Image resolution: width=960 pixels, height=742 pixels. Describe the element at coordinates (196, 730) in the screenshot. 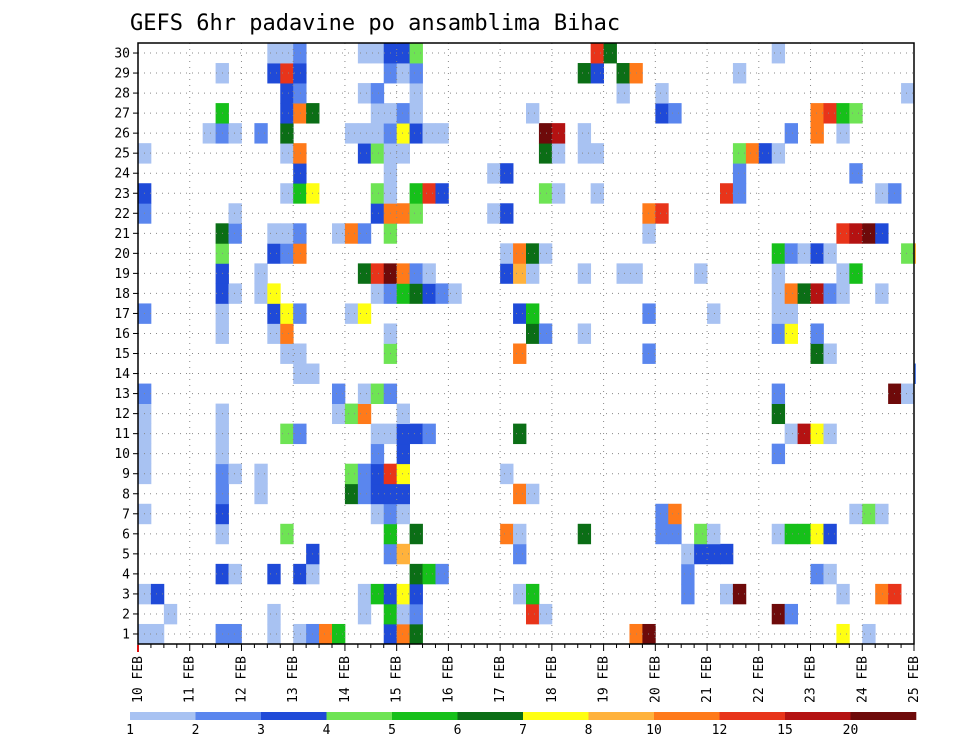

I see `colorbar-label: 2` at that location.